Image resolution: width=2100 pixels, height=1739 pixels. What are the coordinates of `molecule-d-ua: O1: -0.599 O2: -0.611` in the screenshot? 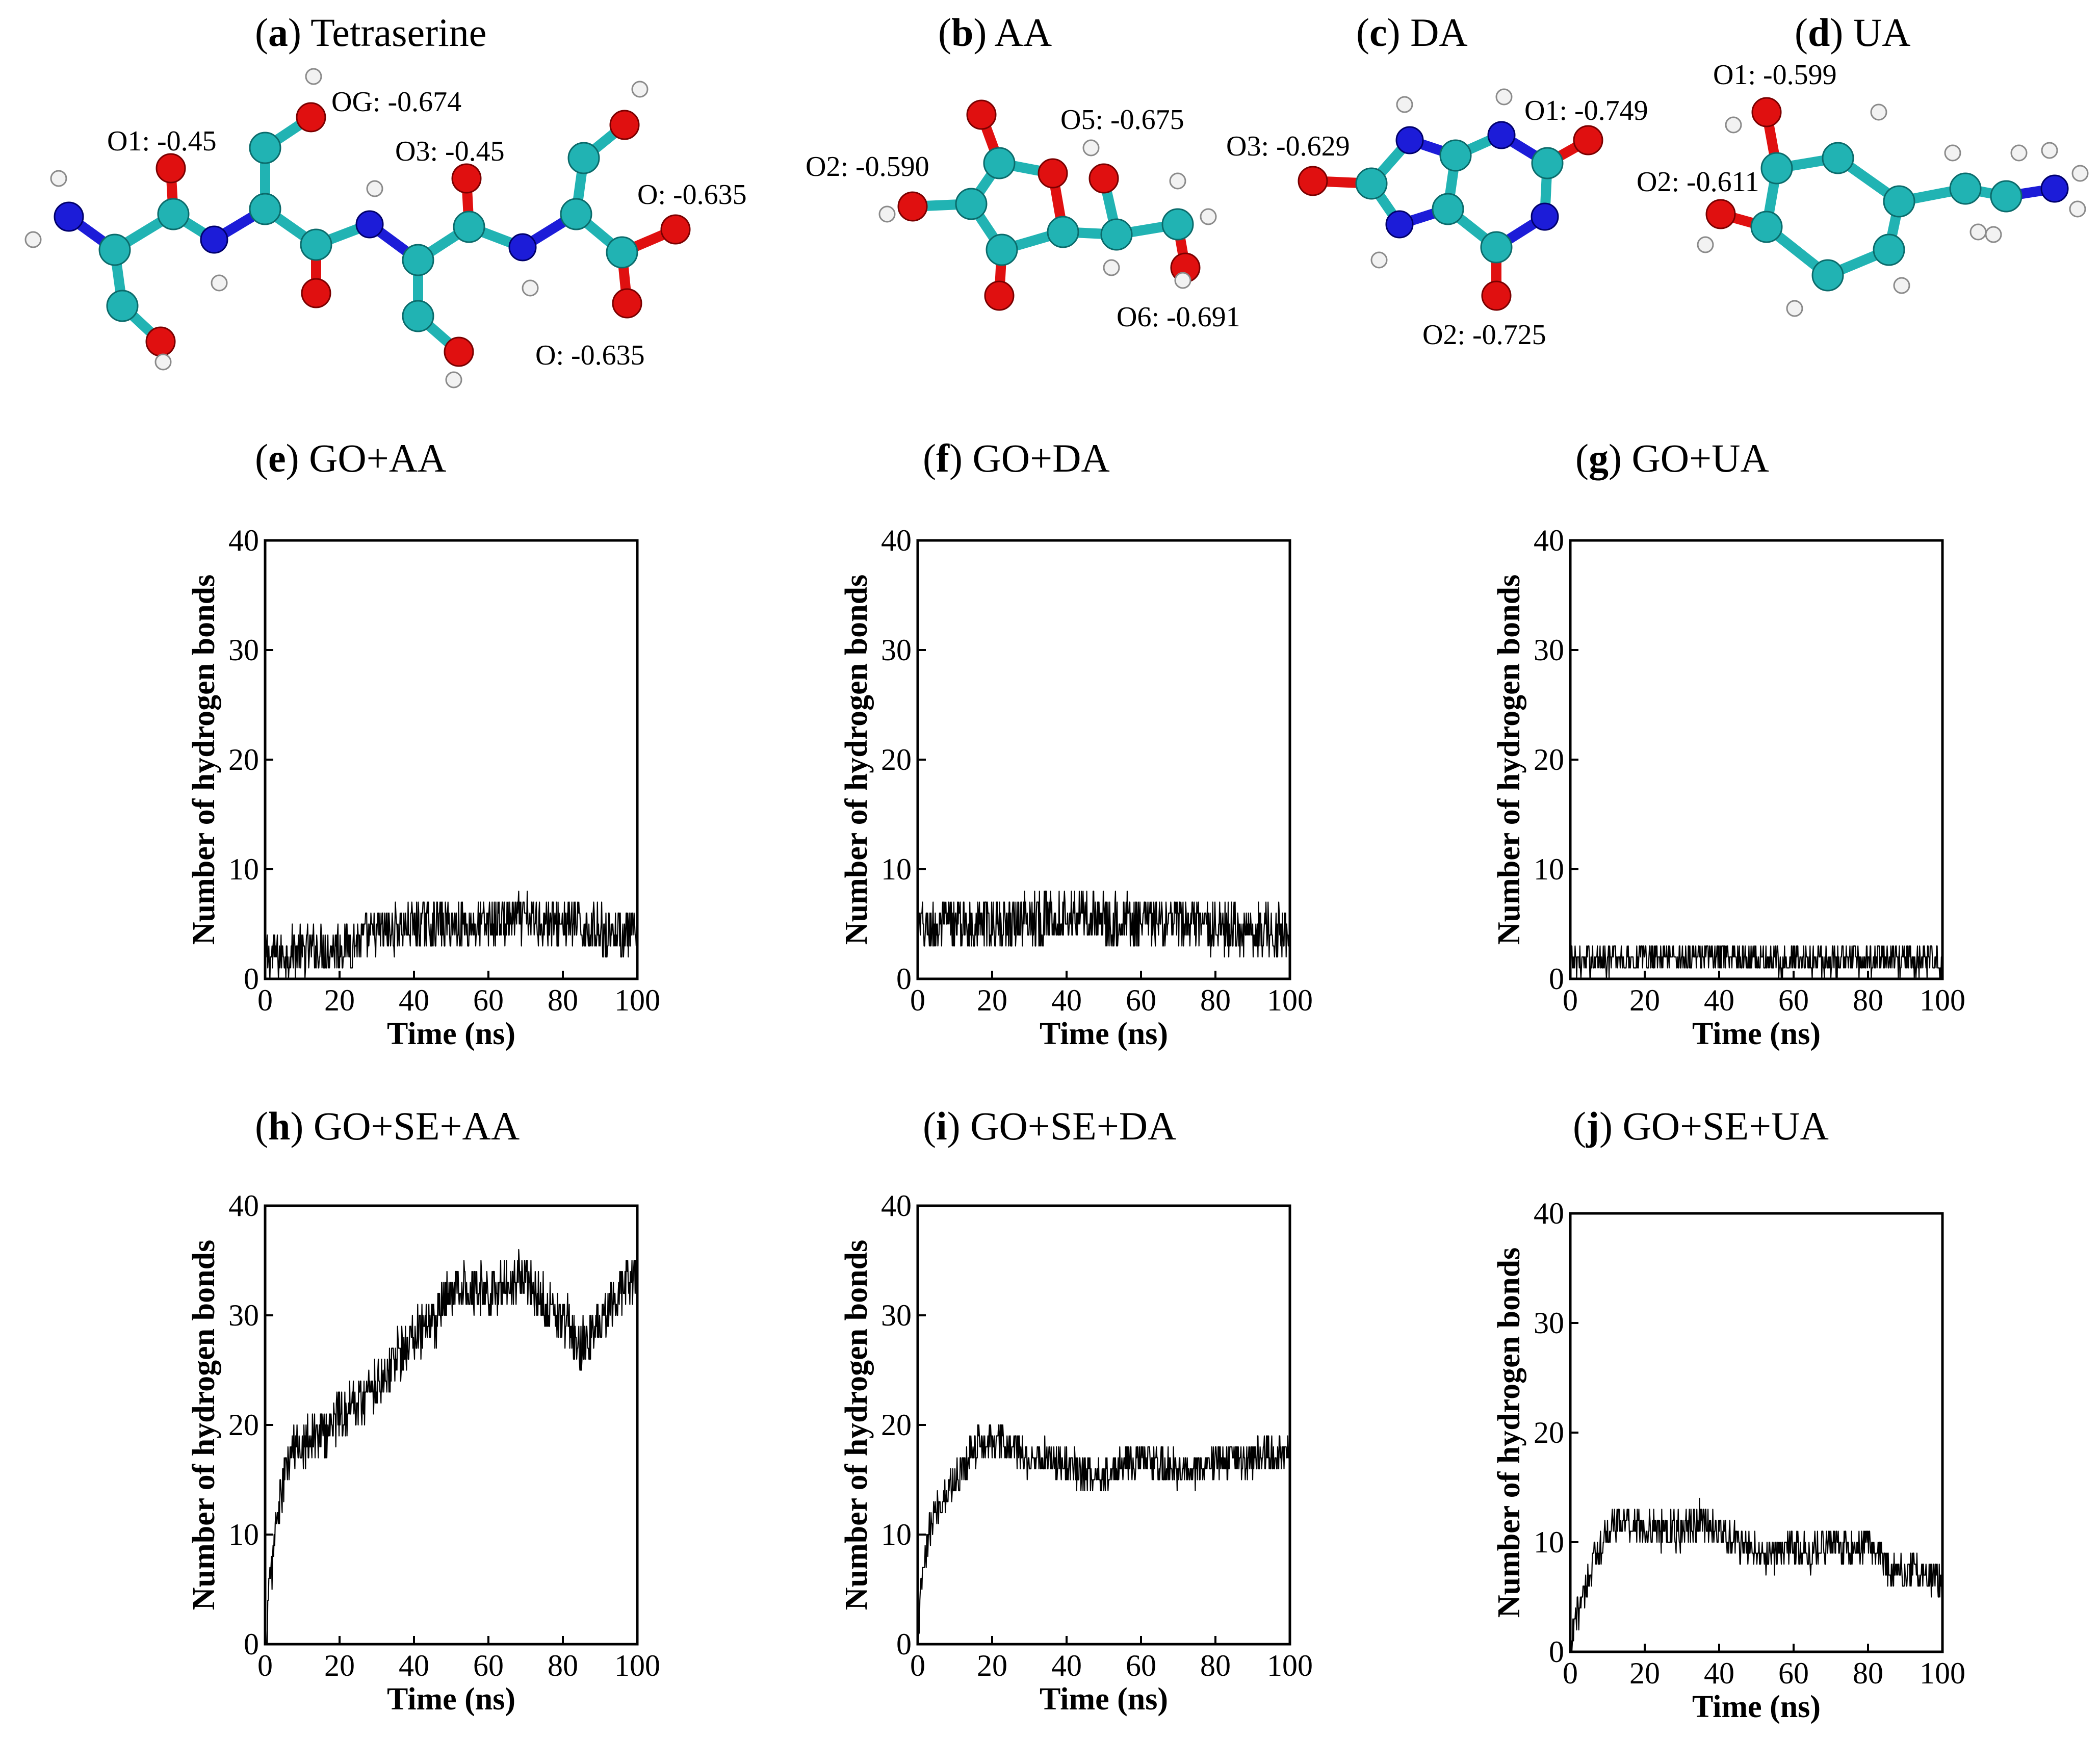 It's located at (1863, 188).